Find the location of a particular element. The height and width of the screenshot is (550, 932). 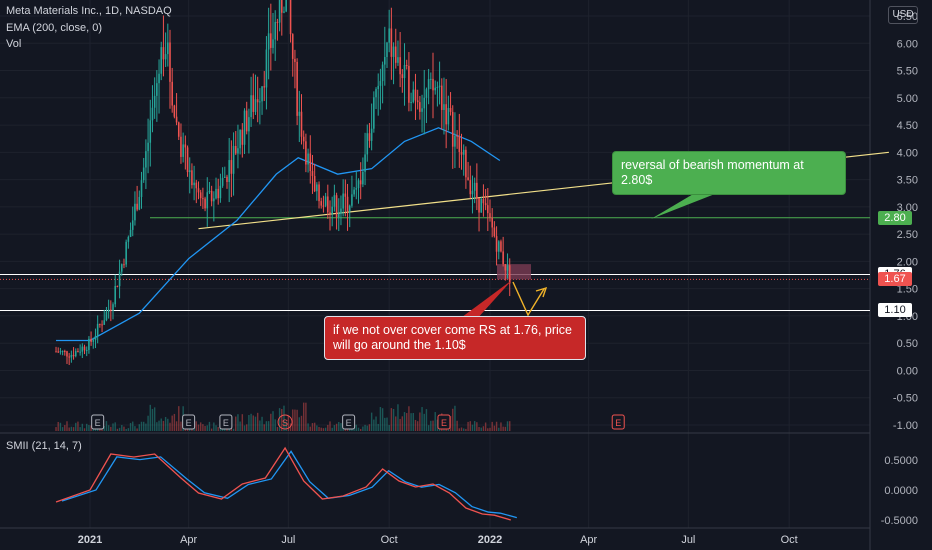

green-note-pointer is located at coordinates (685, 204).